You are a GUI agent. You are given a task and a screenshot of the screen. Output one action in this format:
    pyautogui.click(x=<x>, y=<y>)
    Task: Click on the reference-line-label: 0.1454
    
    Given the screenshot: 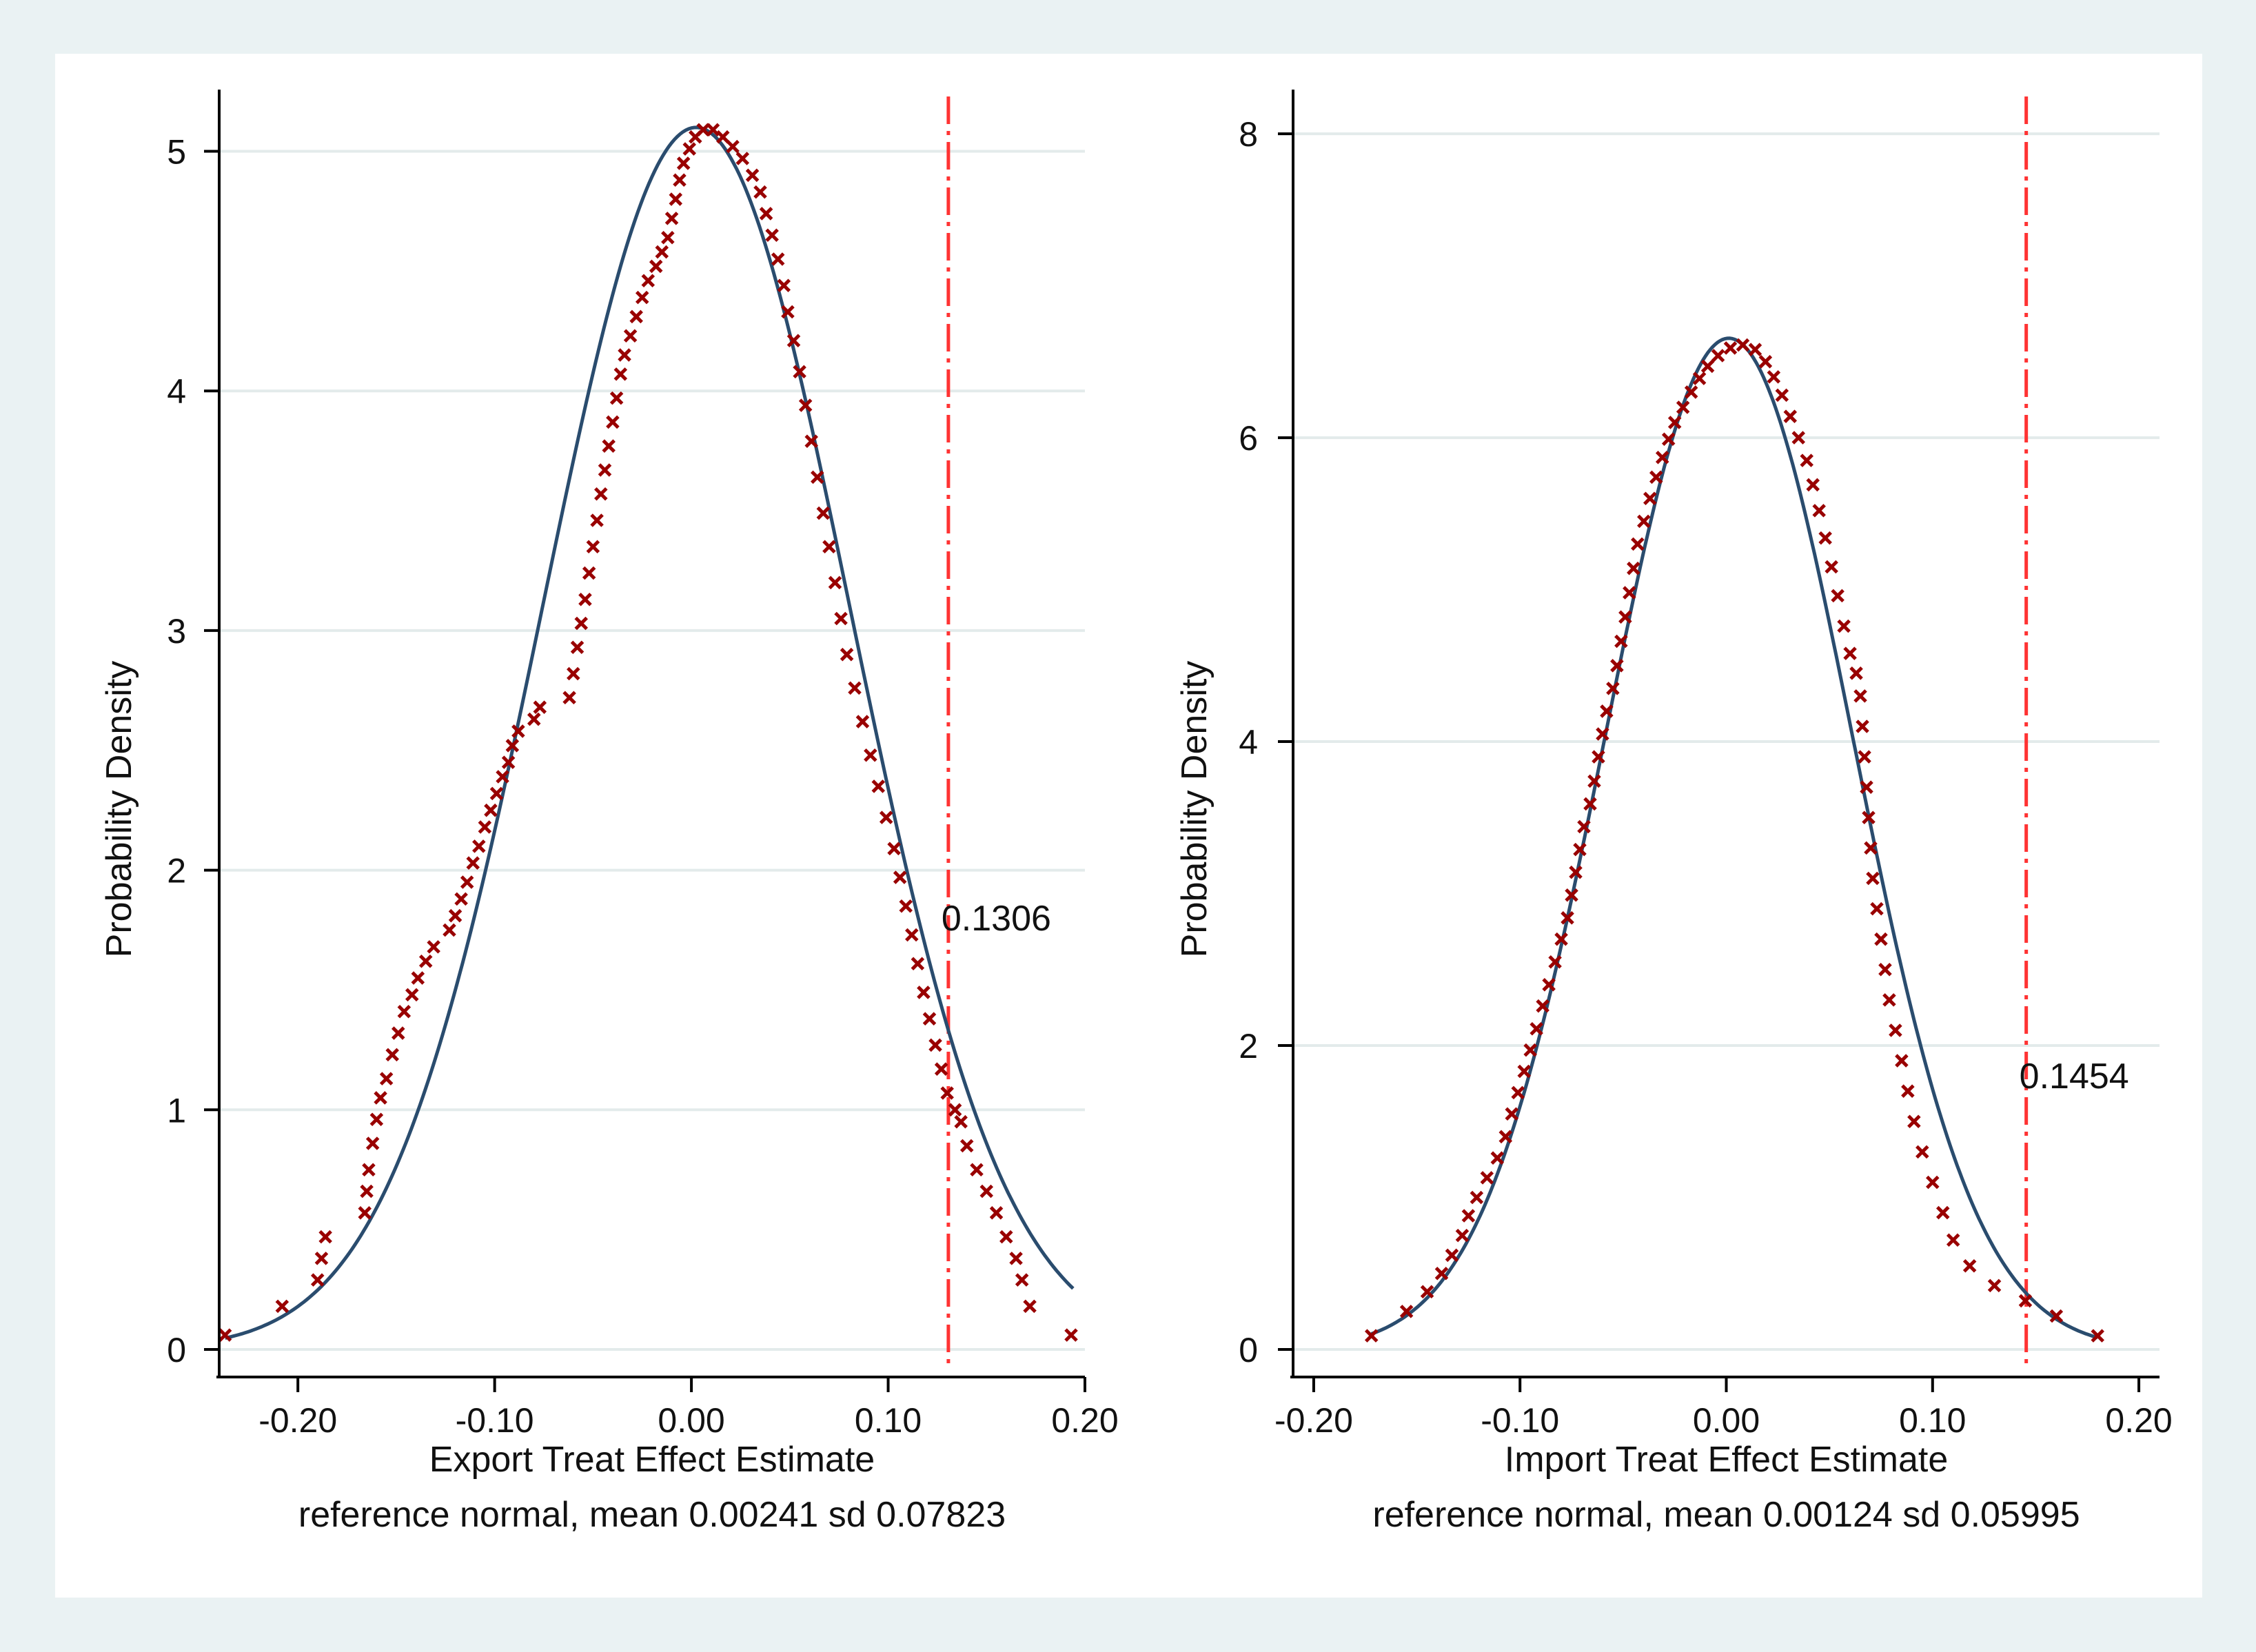 What is the action you would take?
    pyautogui.click(x=2074, y=1077)
    